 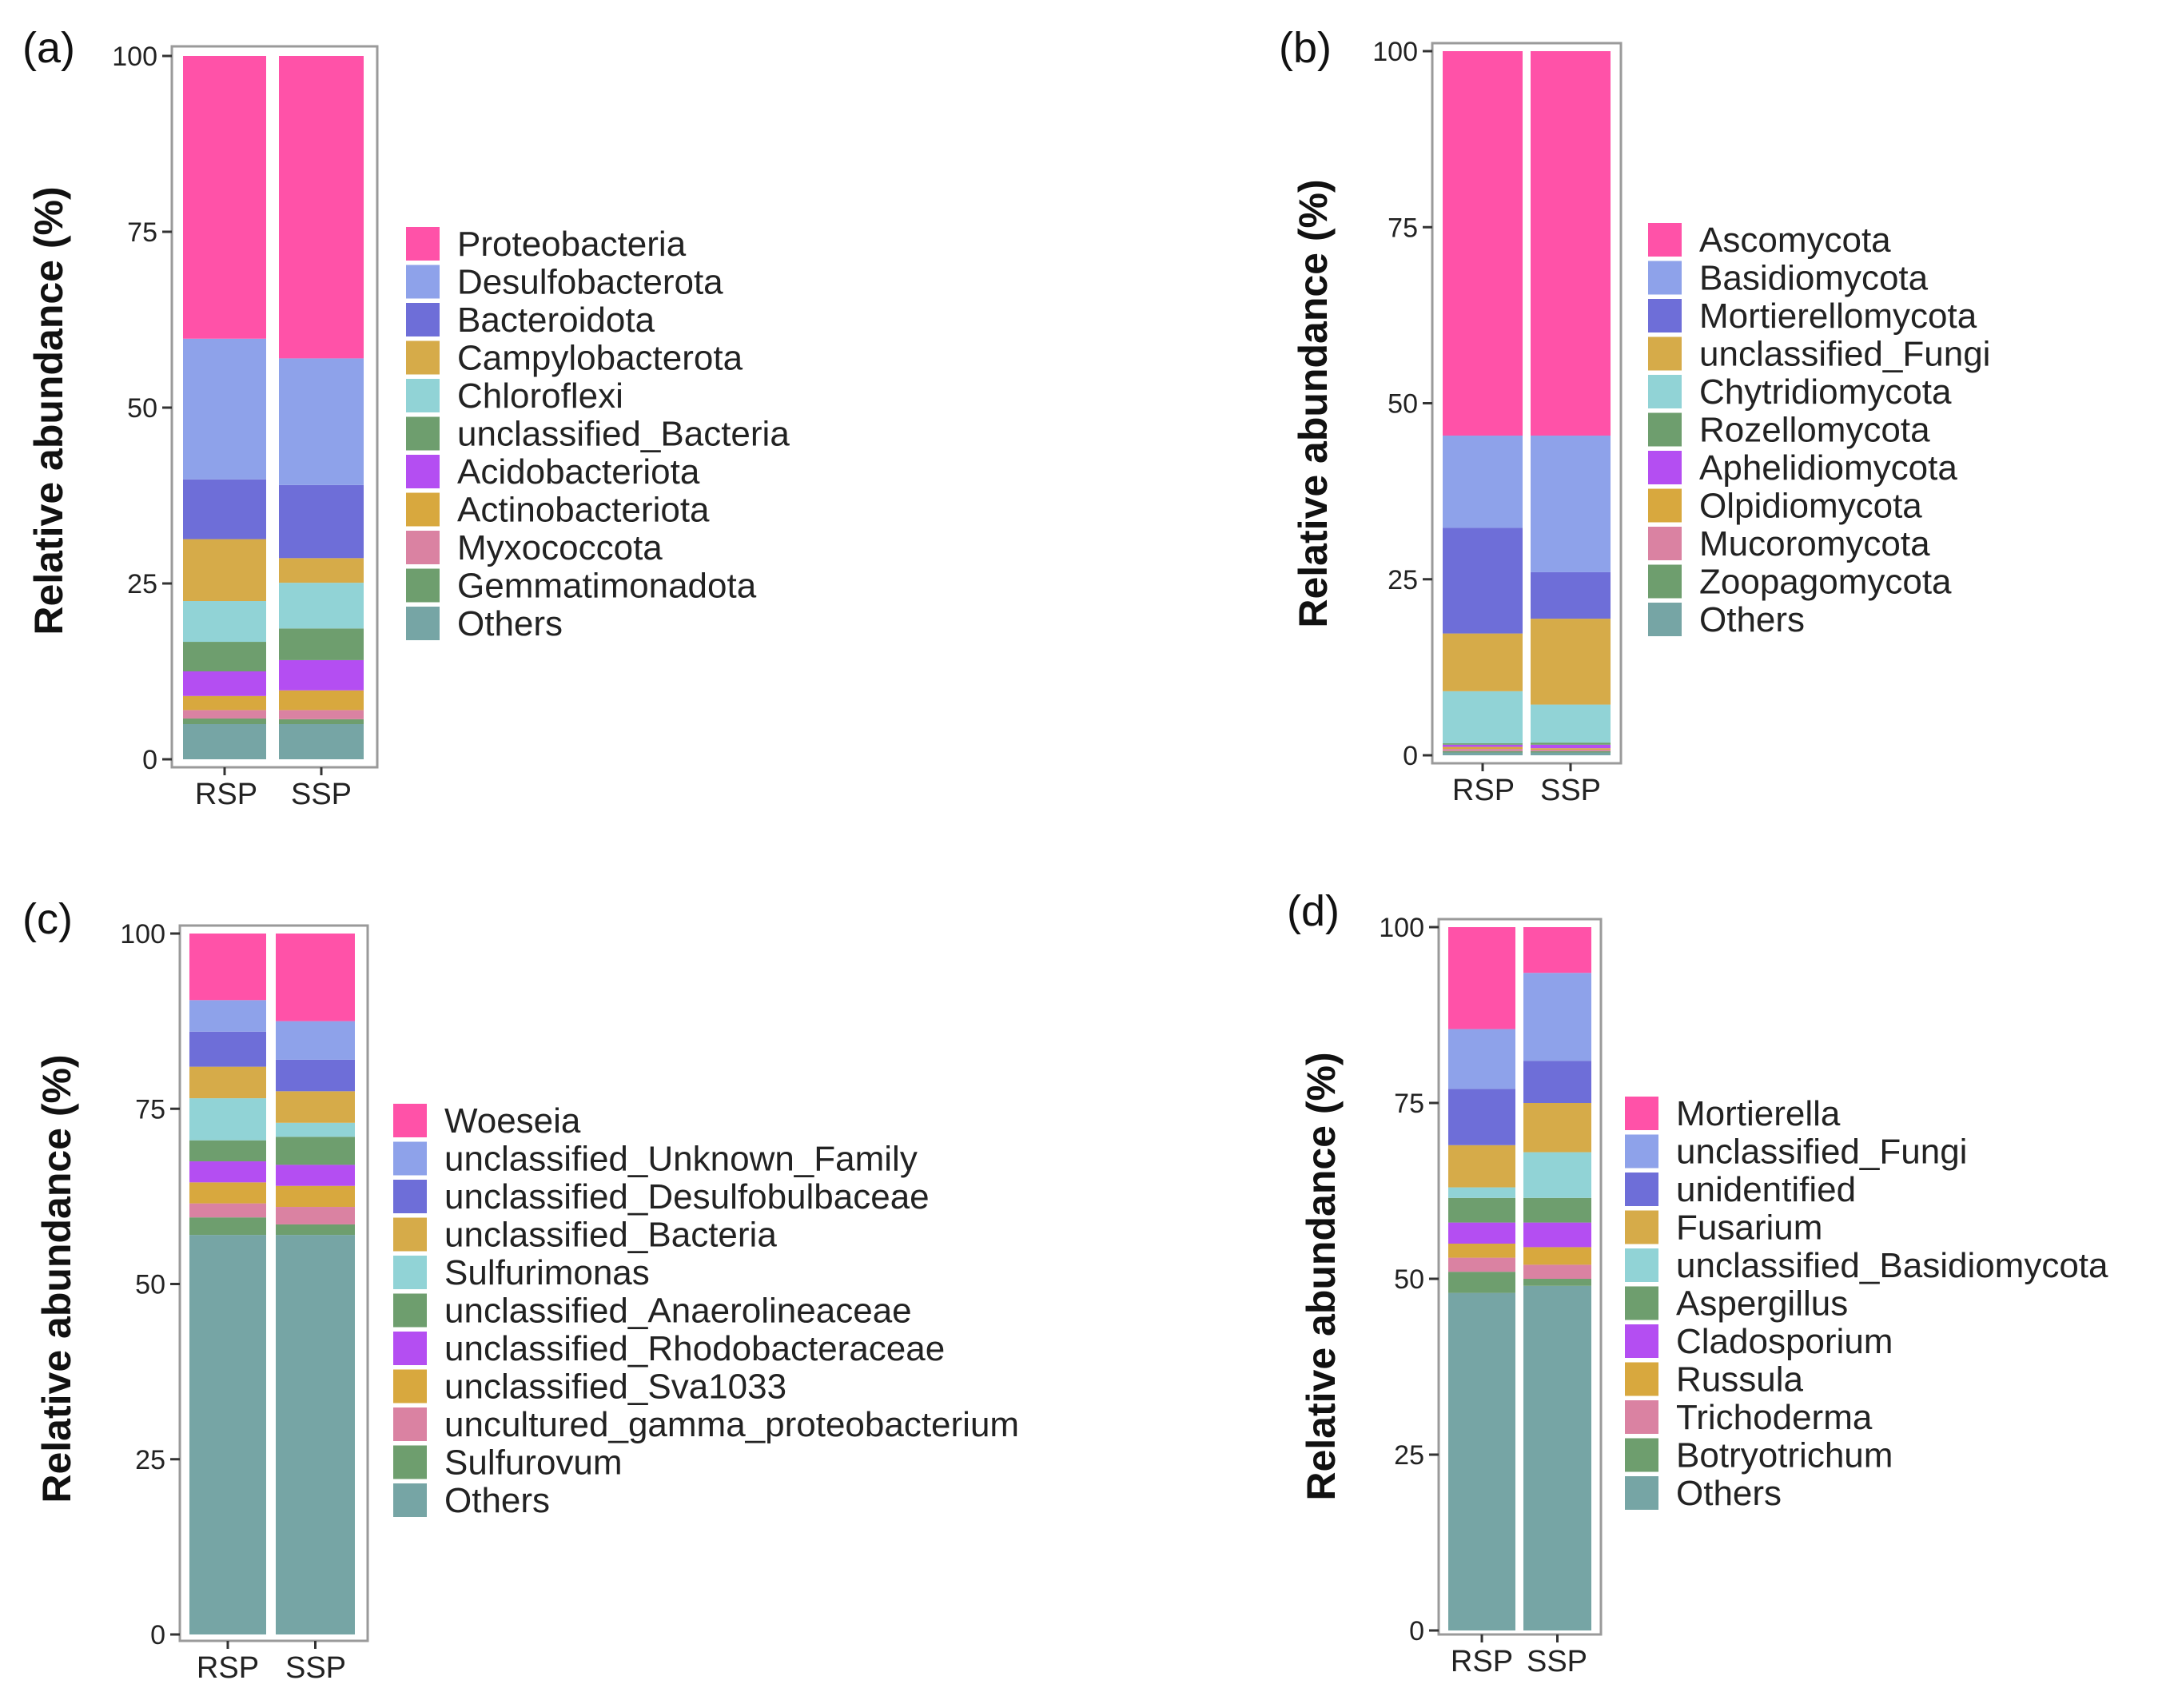 I want to click on legend-label: unclassified_Desulfobulbaceae, so click(x=687, y=1196).